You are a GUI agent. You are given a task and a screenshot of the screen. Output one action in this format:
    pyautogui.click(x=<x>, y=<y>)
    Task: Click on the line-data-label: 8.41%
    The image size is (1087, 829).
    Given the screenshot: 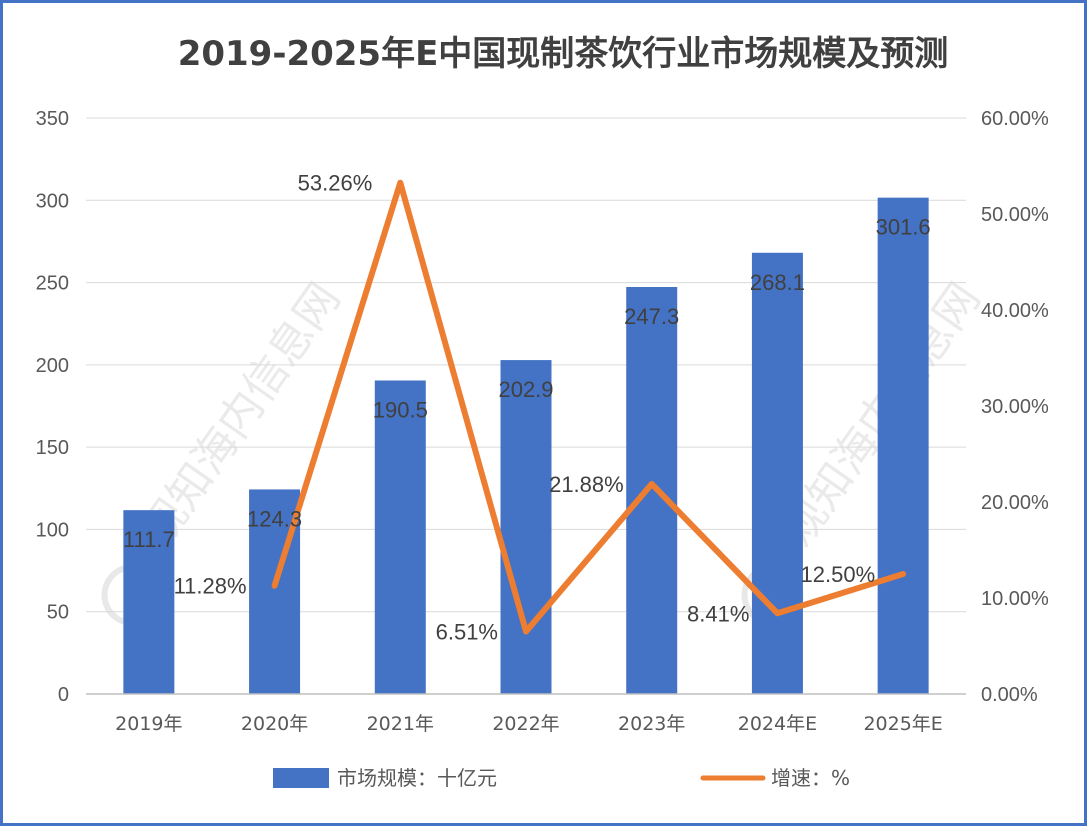 What is the action you would take?
    pyautogui.click(x=718, y=613)
    